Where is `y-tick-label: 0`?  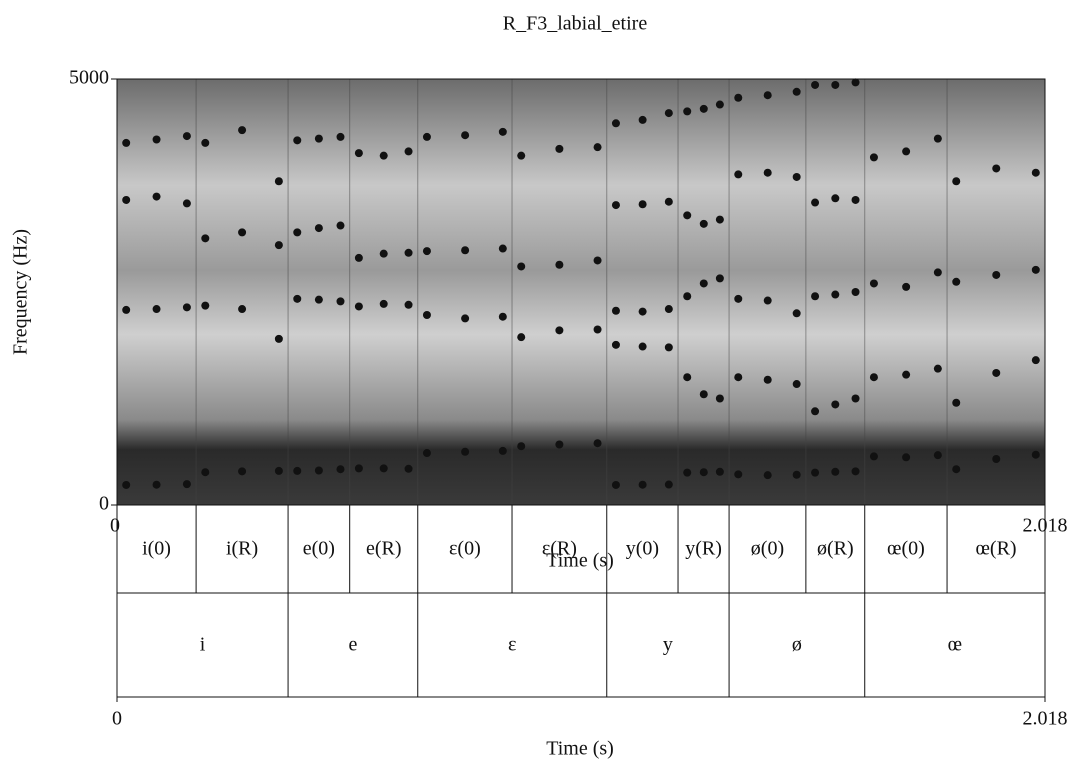 y-tick-label: 0 is located at coordinates (104, 504).